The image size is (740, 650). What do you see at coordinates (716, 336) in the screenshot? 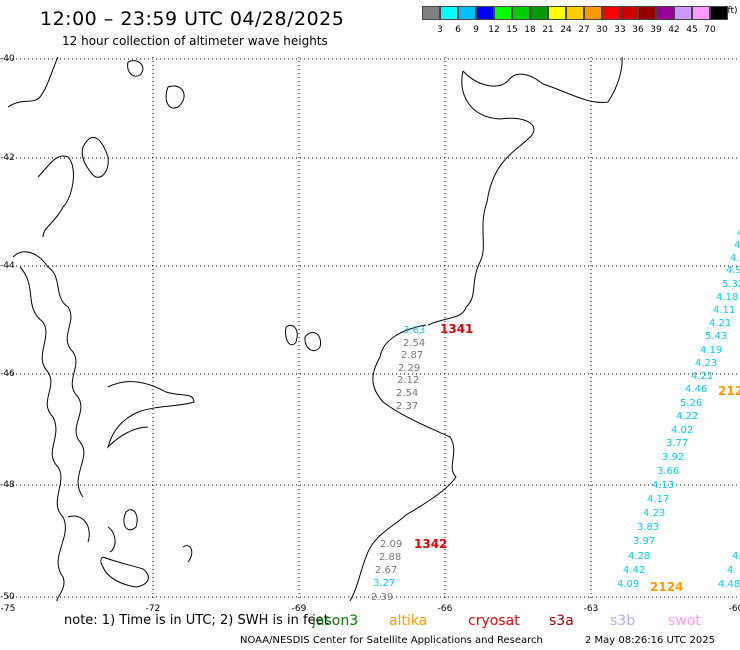
I see `wave-height-value: 5.43` at bounding box center [716, 336].